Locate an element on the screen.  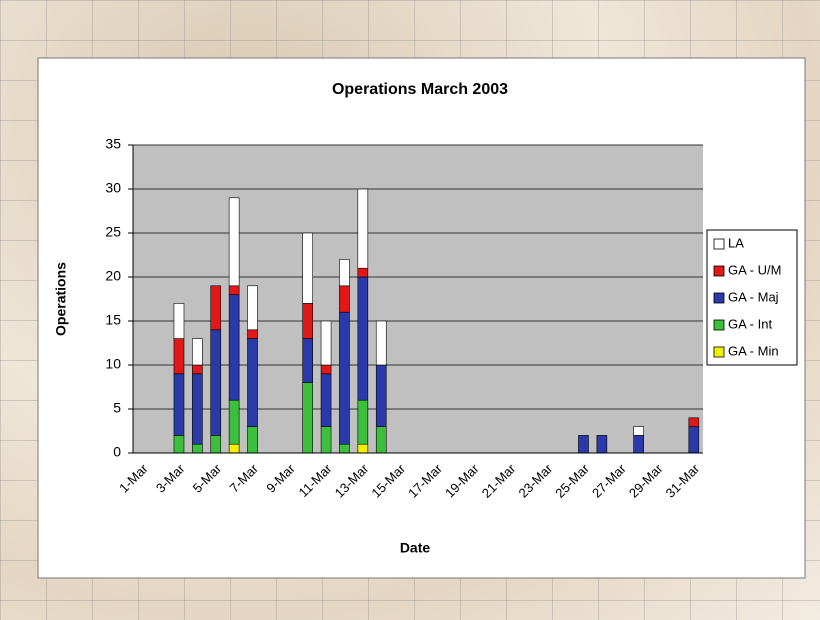
legend-label: GA - Int is located at coordinates (750, 323).